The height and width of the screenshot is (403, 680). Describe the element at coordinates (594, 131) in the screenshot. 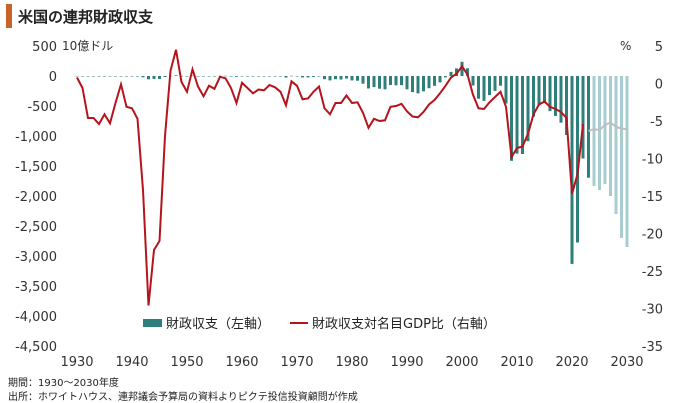

I see `bar-2024` at that location.